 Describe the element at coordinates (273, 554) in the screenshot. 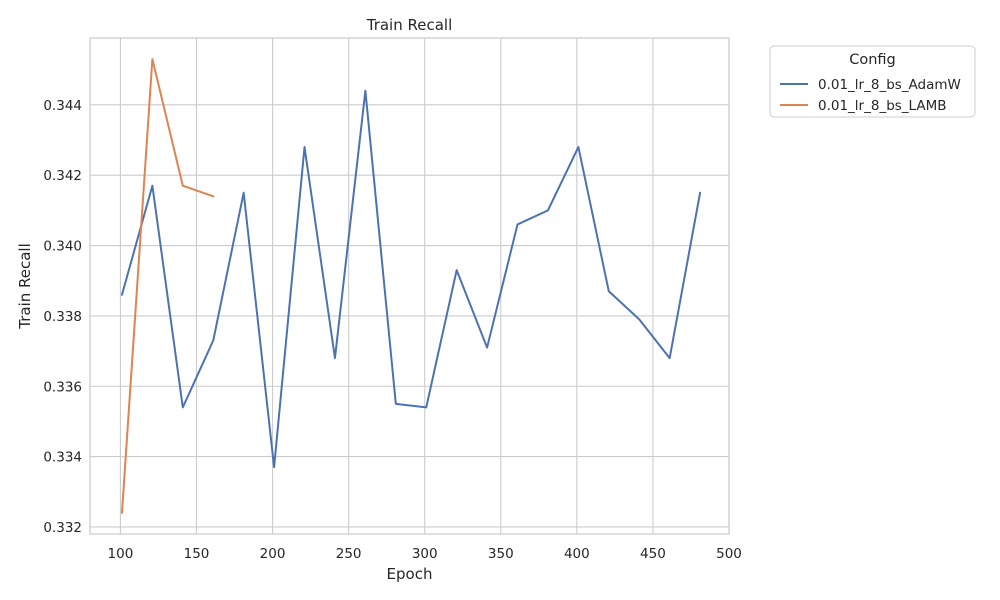

I see `x-tick-label: 200` at that location.